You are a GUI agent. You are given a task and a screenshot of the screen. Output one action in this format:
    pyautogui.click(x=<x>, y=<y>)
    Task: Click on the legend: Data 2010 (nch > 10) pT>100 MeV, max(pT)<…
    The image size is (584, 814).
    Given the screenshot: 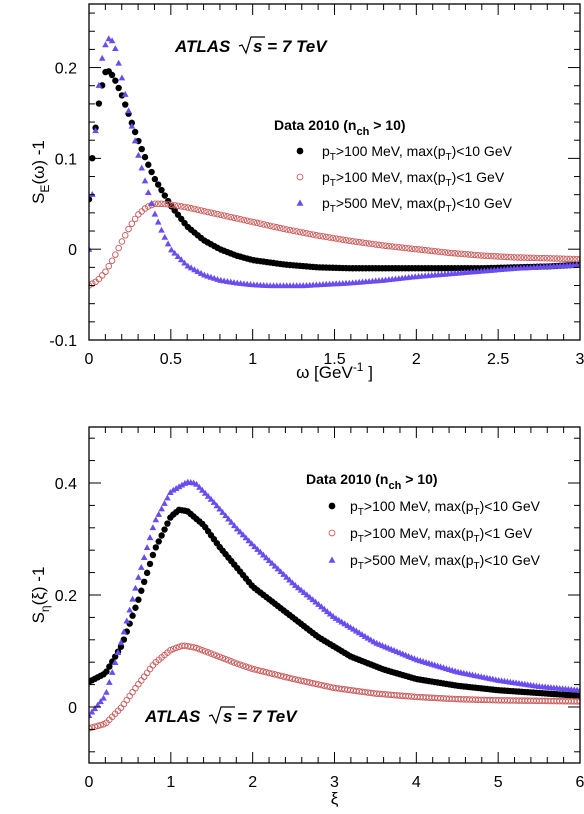 What is the action you would take?
    pyautogui.click(x=393, y=166)
    